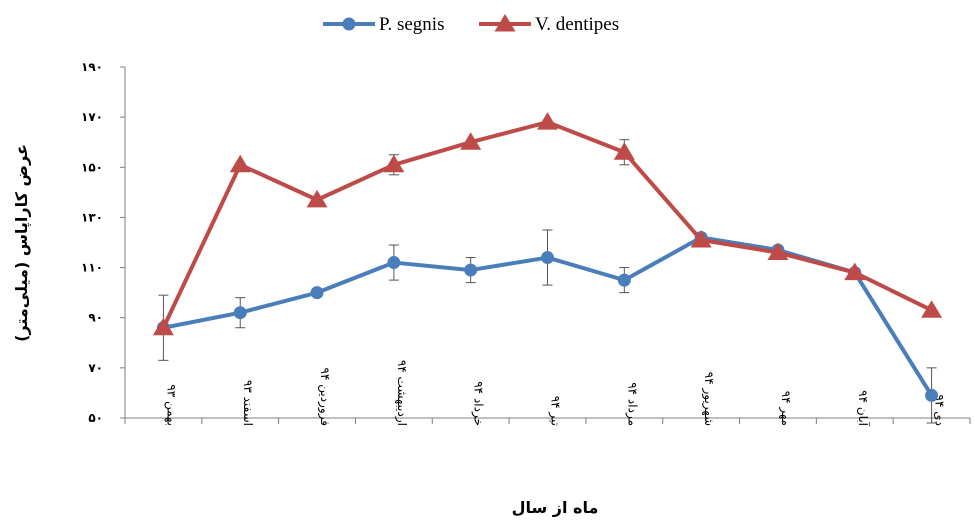 The height and width of the screenshot is (526, 975). Describe the element at coordinates (92, 268) in the screenshot. I see `y-tick-label: ۱۱۰` at that location.